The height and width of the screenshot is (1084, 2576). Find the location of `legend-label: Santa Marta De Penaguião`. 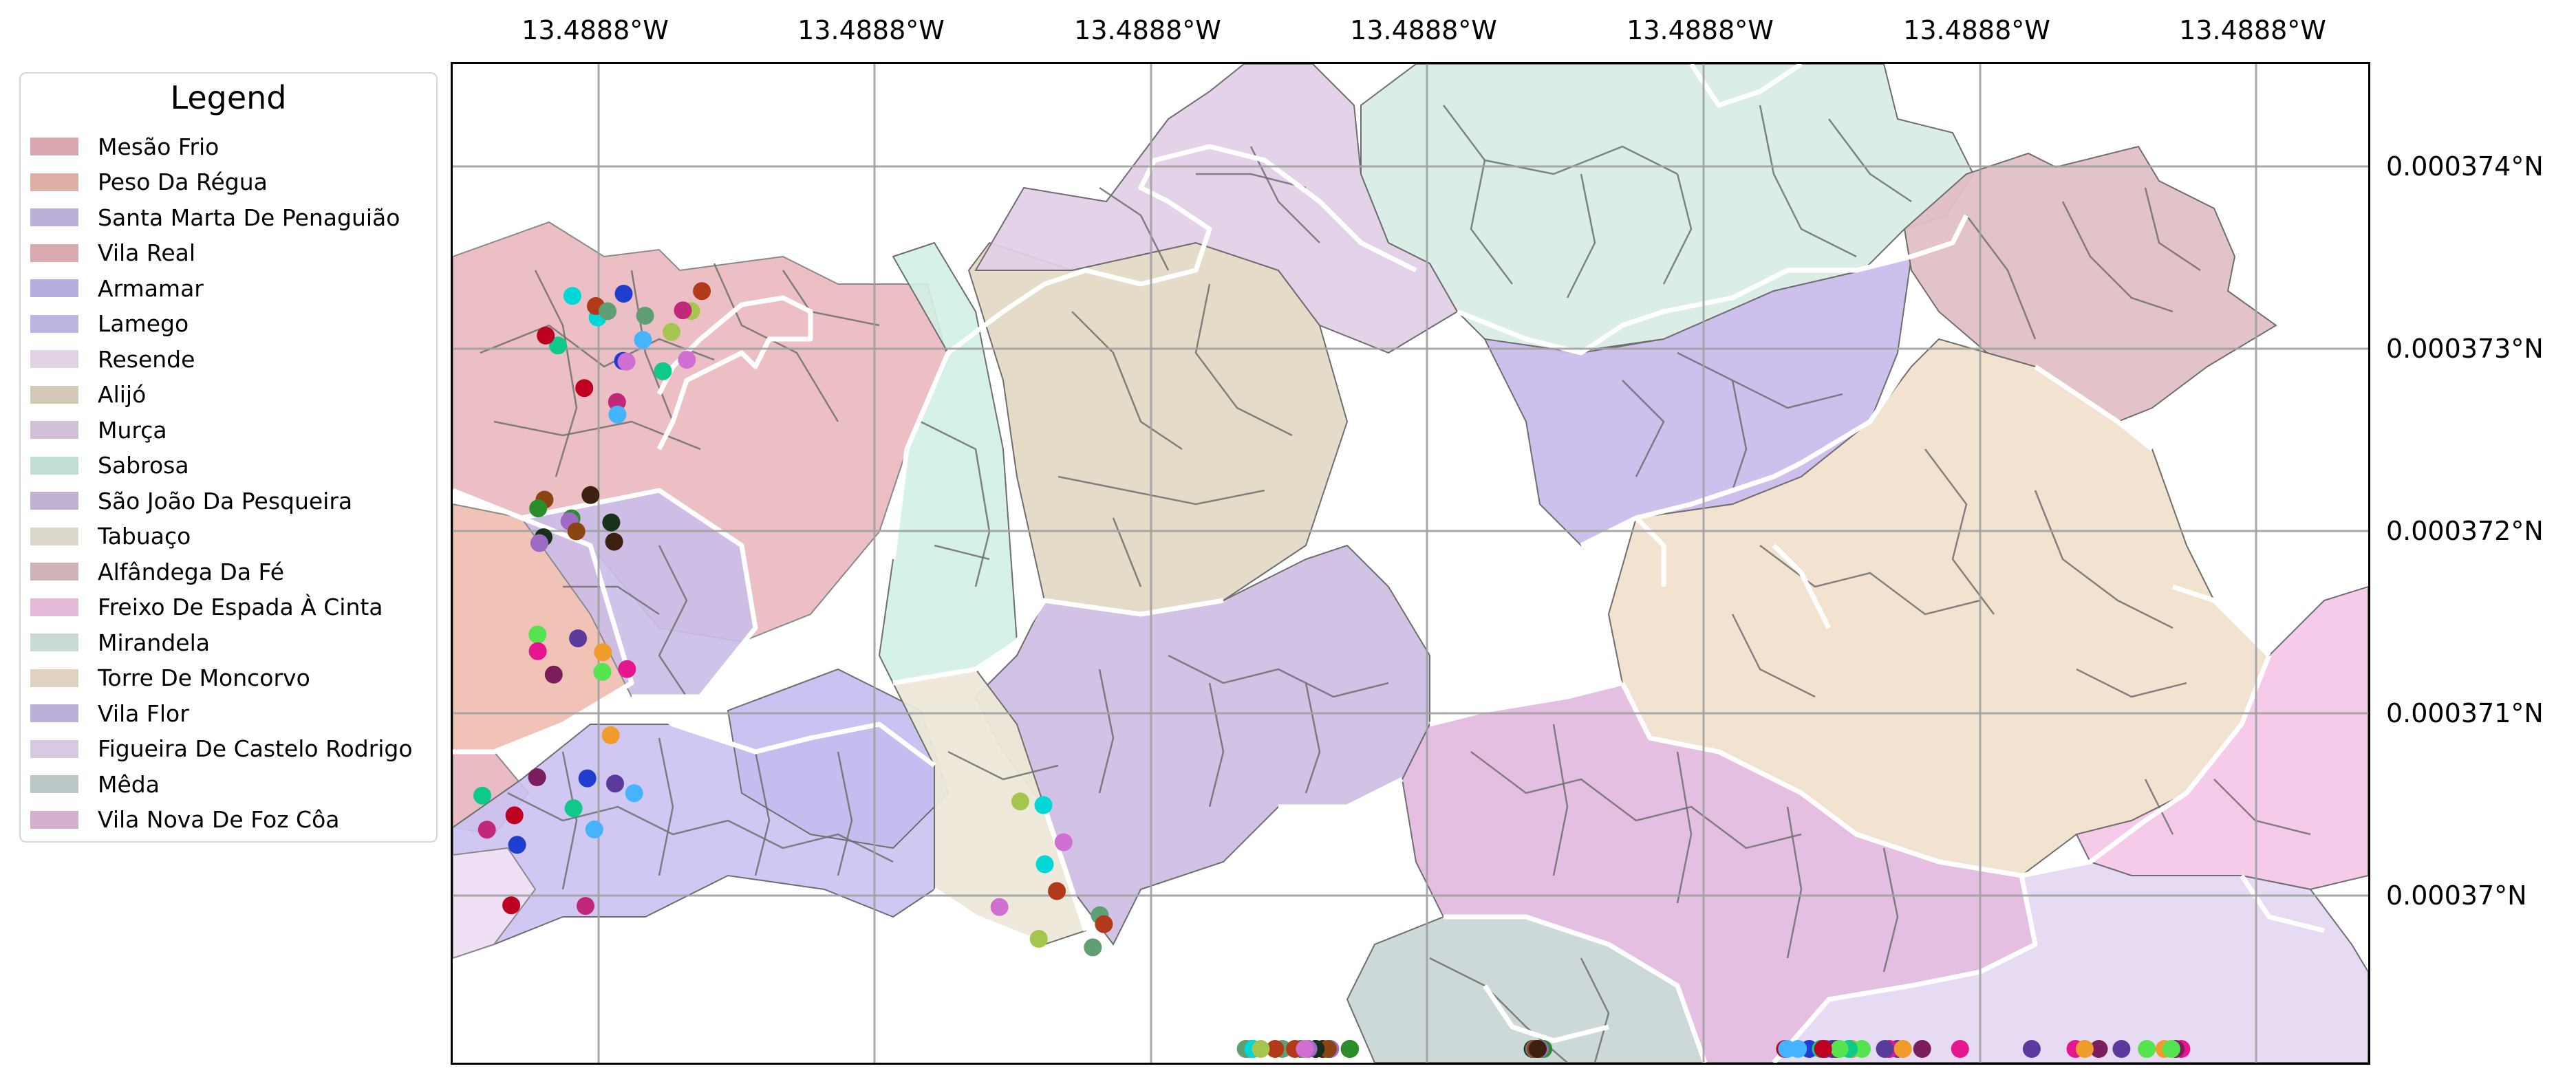

legend-label: Santa Marta De Penaguião is located at coordinates (249, 217).